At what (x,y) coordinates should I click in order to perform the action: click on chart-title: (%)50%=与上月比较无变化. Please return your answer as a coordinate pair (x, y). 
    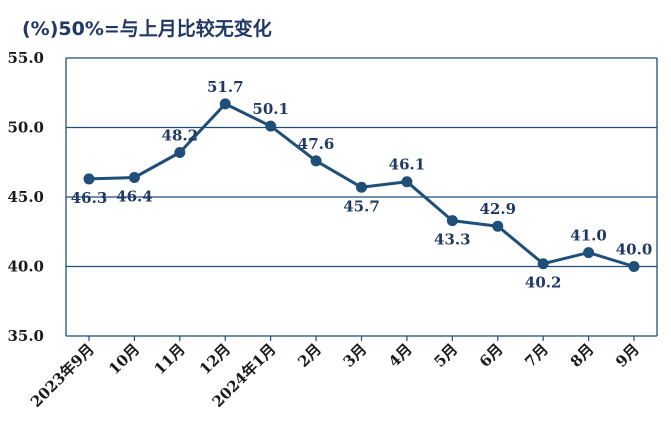
    Looking at the image, I should click on (147, 29).